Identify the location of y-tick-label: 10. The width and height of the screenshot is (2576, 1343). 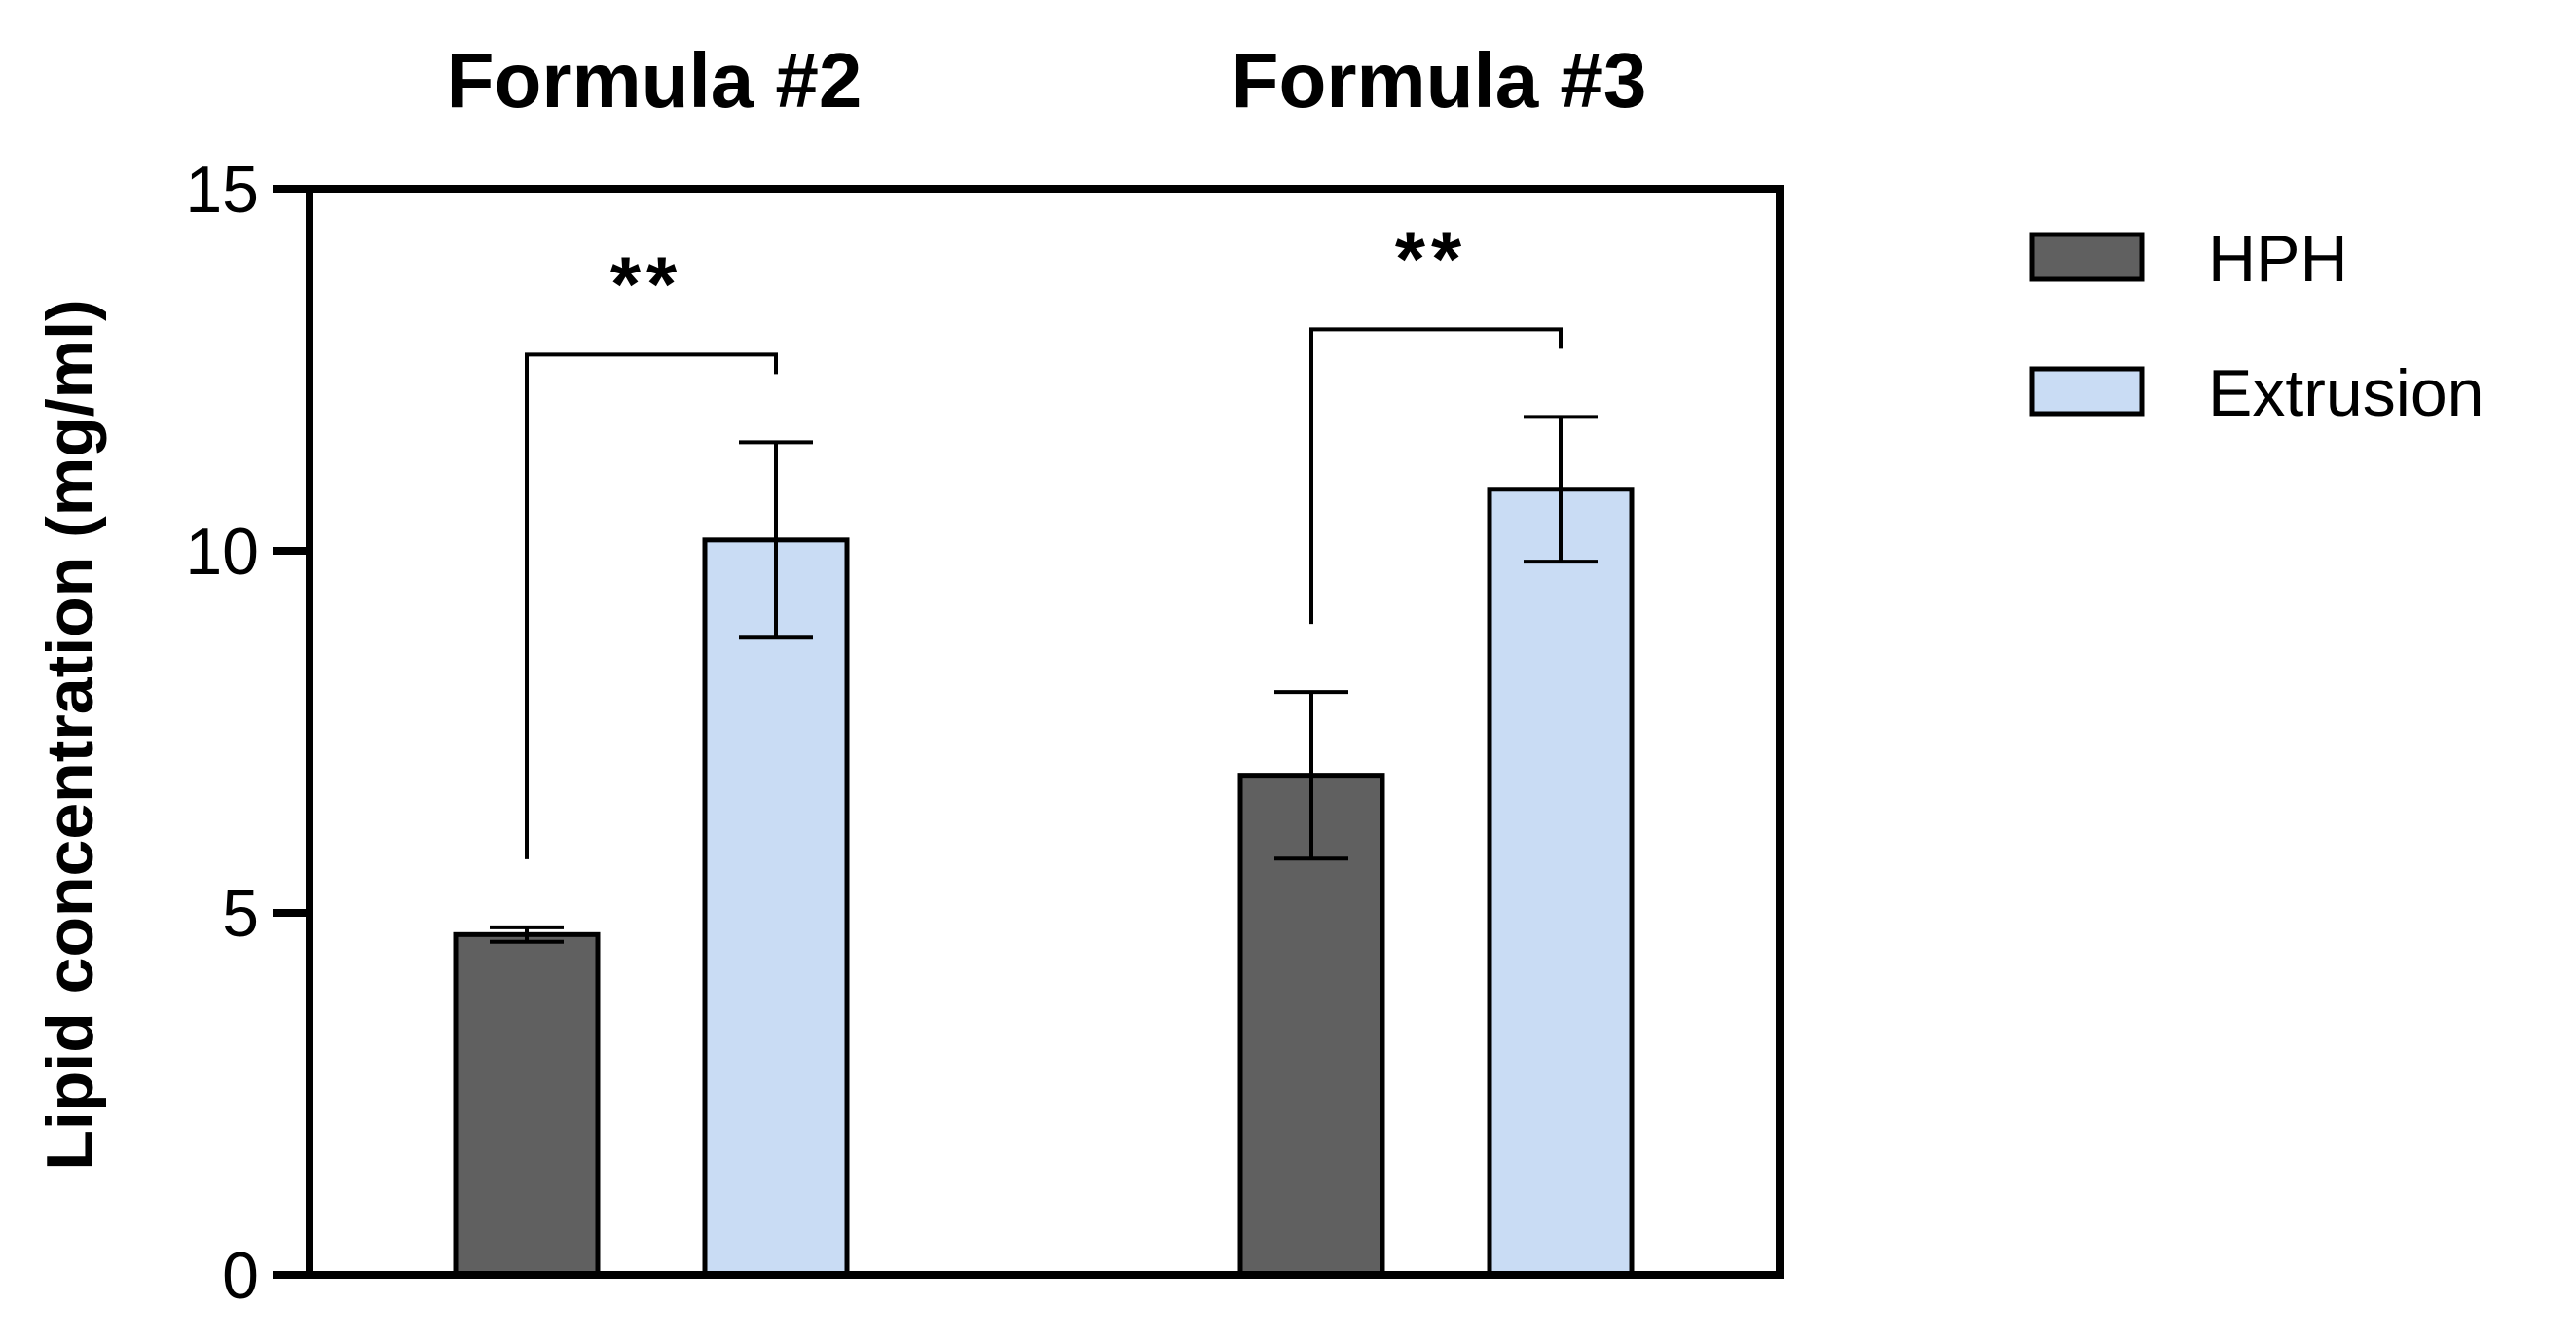
(222, 552).